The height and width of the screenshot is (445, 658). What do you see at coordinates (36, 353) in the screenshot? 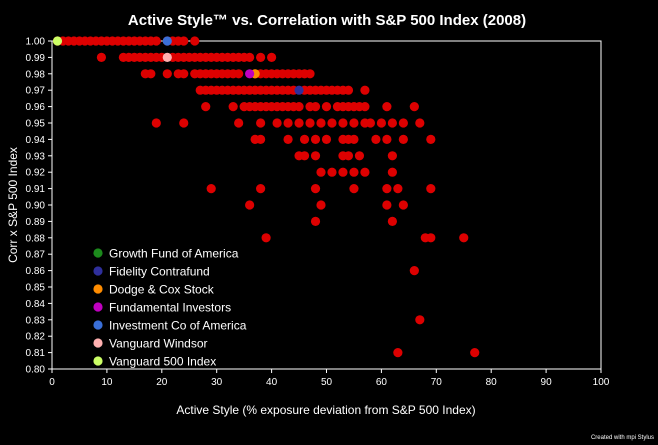
I see `y-tick-label: 0.81` at bounding box center [36, 353].